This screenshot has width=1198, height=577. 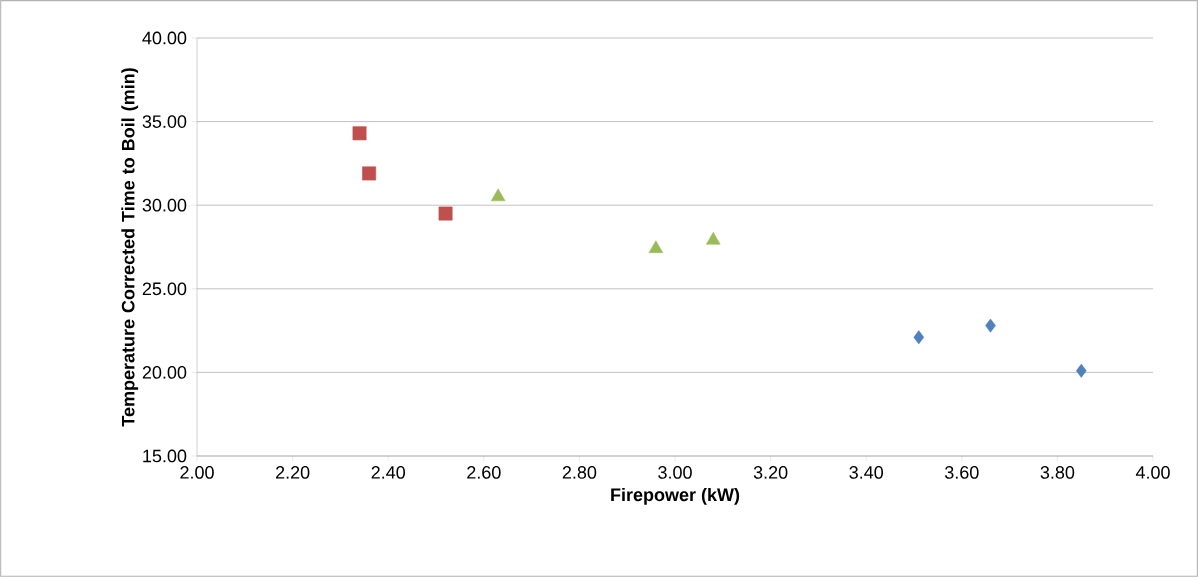 What do you see at coordinates (484, 472) in the screenshot?
I see `x-tick-label: 2.60` at bounding box center [484, 472].